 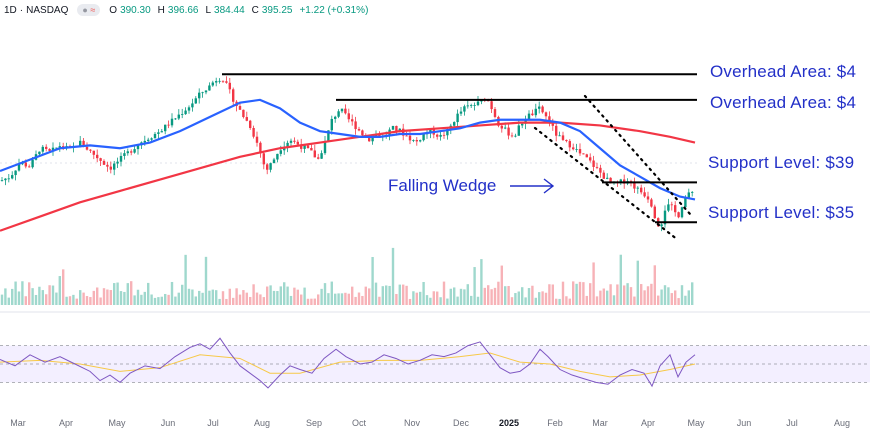 What do you see at coordinates (600, 423) in the screenshot?
I see `x-axis-label-mar: Mar` at bounding box center [600, 423].